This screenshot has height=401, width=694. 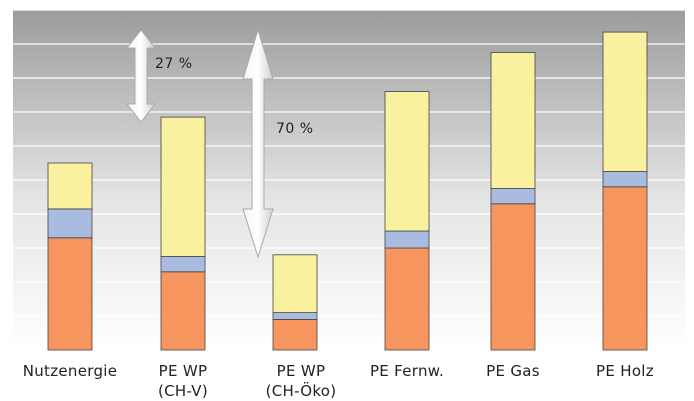 What do you see at coordinates (513, 371) in the screenshot?
I see `x-tick-label-pe-gas: PE Gas` at bounding box center [513, 371].